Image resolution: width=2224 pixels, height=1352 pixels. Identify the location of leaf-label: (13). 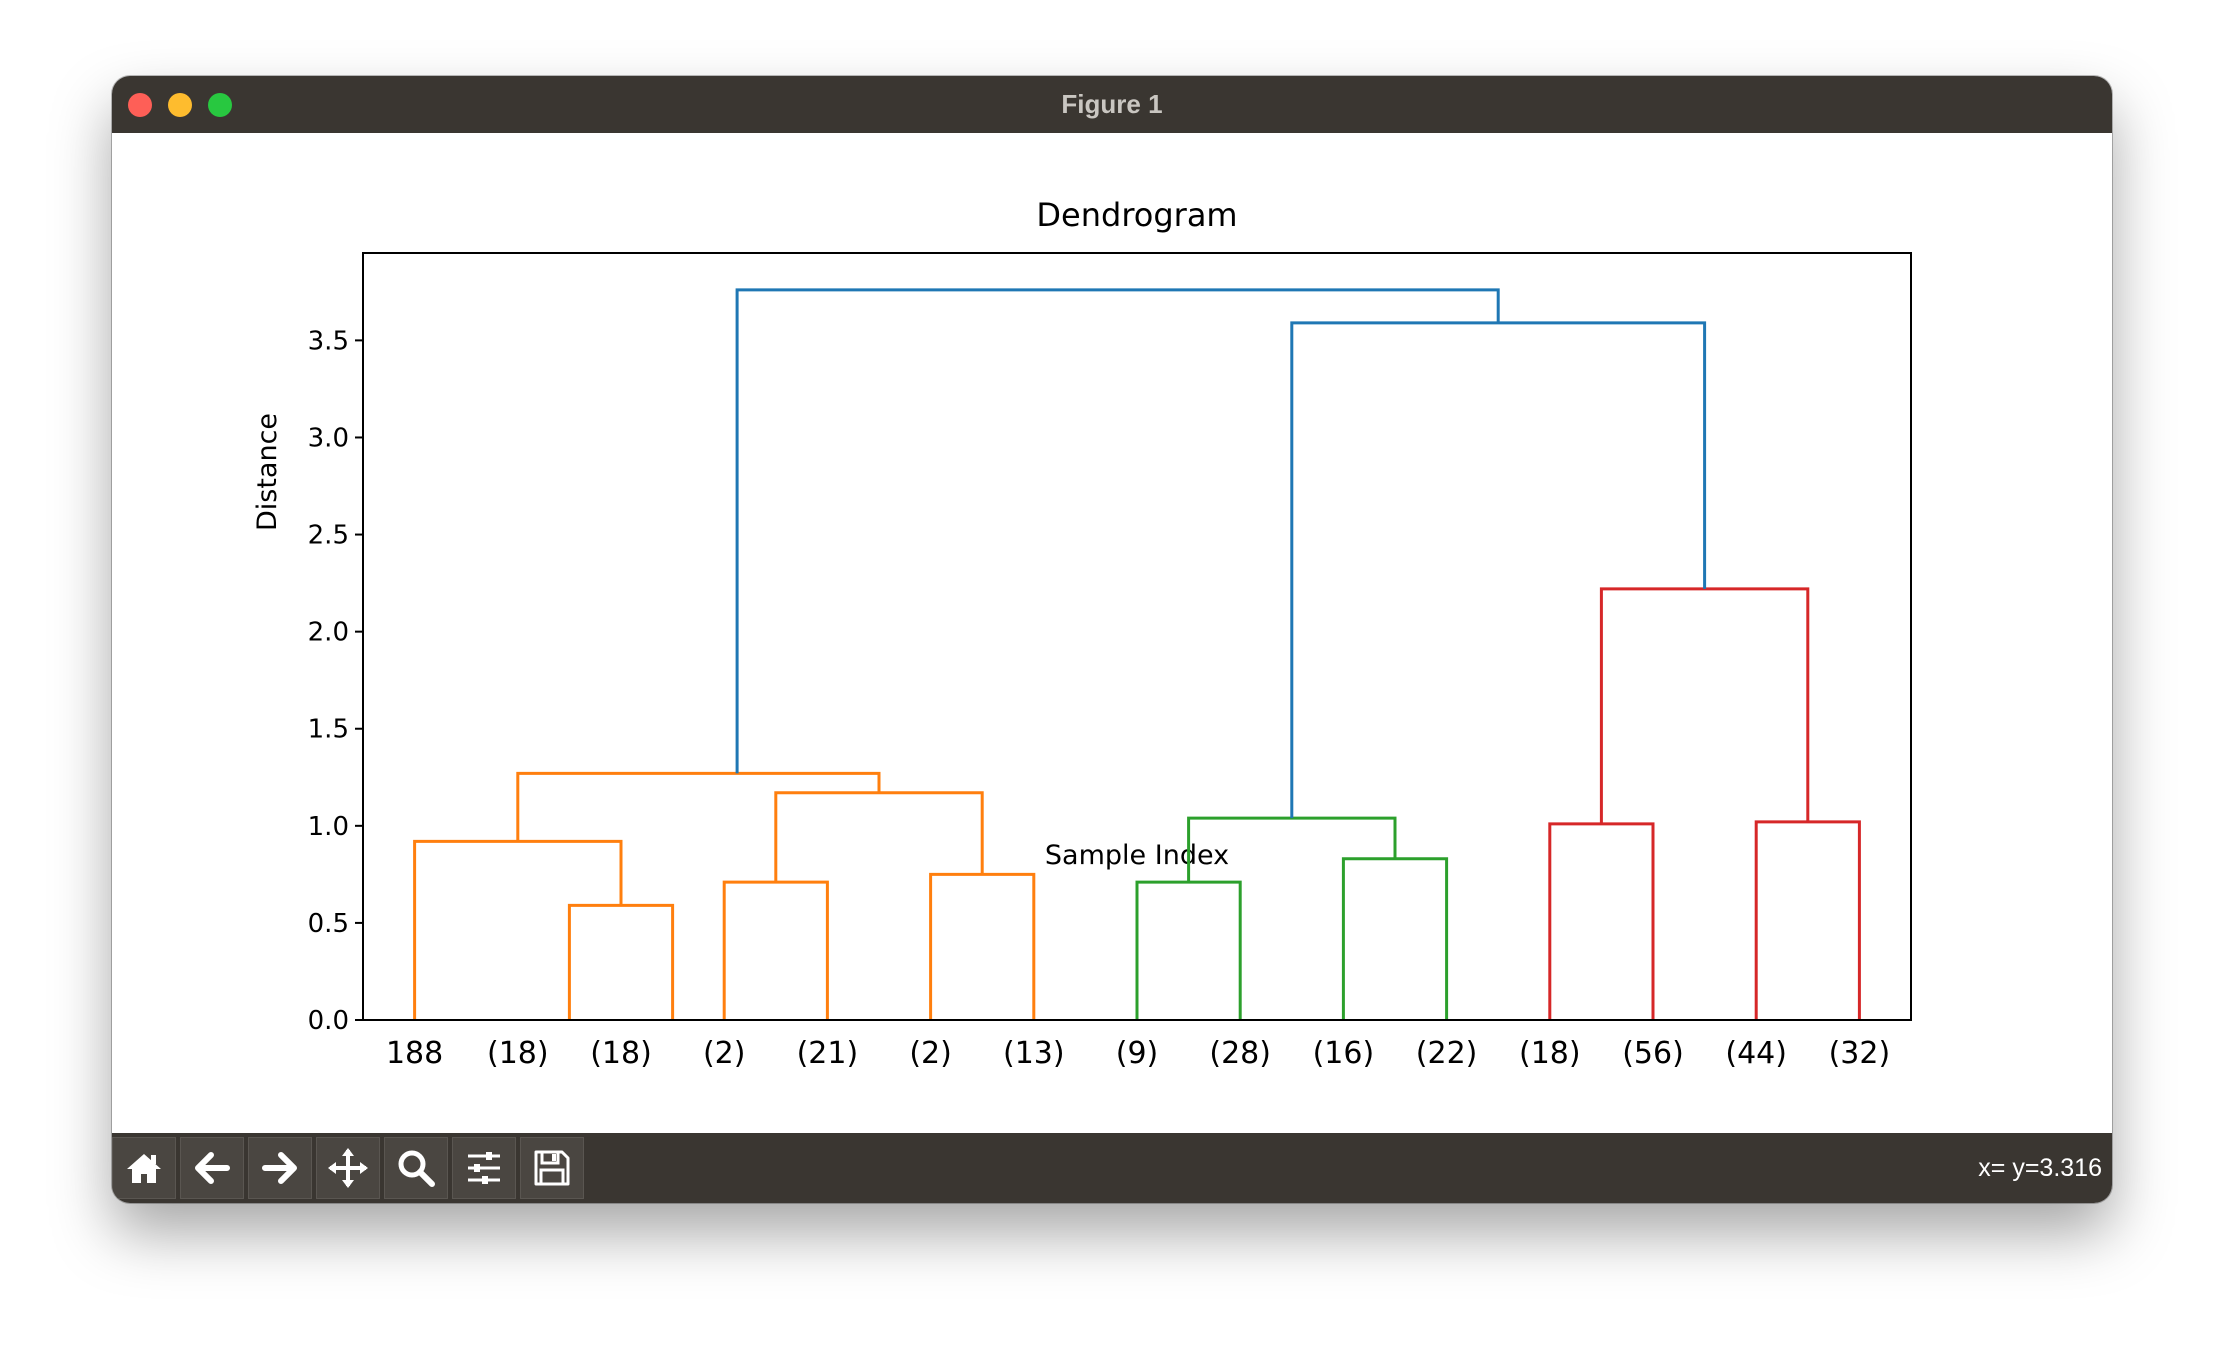
(1034, 1053).